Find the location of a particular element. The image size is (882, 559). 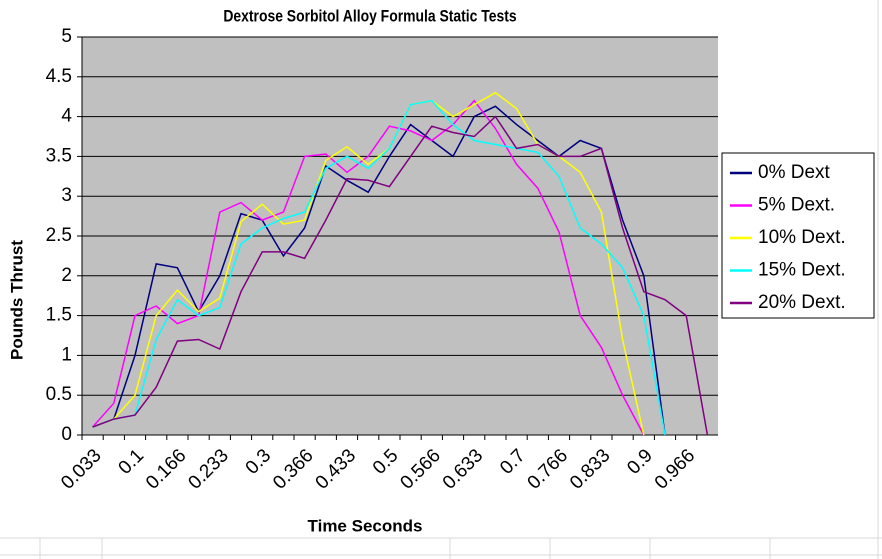

y-tick-label: 1 is located at coordinates (66, 354).